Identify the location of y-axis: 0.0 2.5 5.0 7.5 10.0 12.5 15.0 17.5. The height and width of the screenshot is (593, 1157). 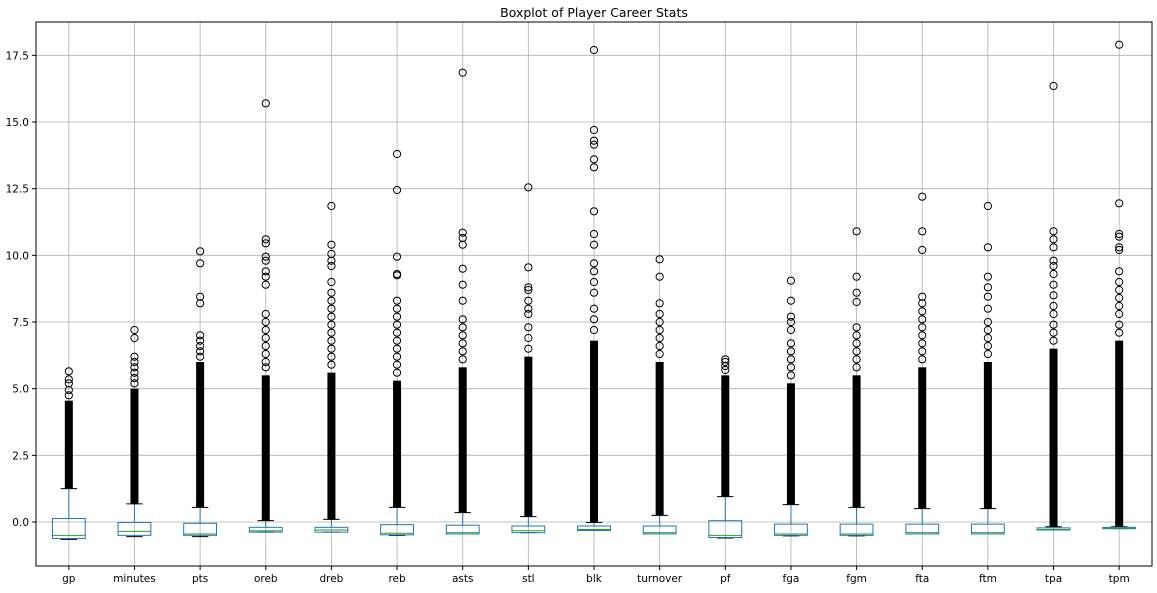
(21, 289).